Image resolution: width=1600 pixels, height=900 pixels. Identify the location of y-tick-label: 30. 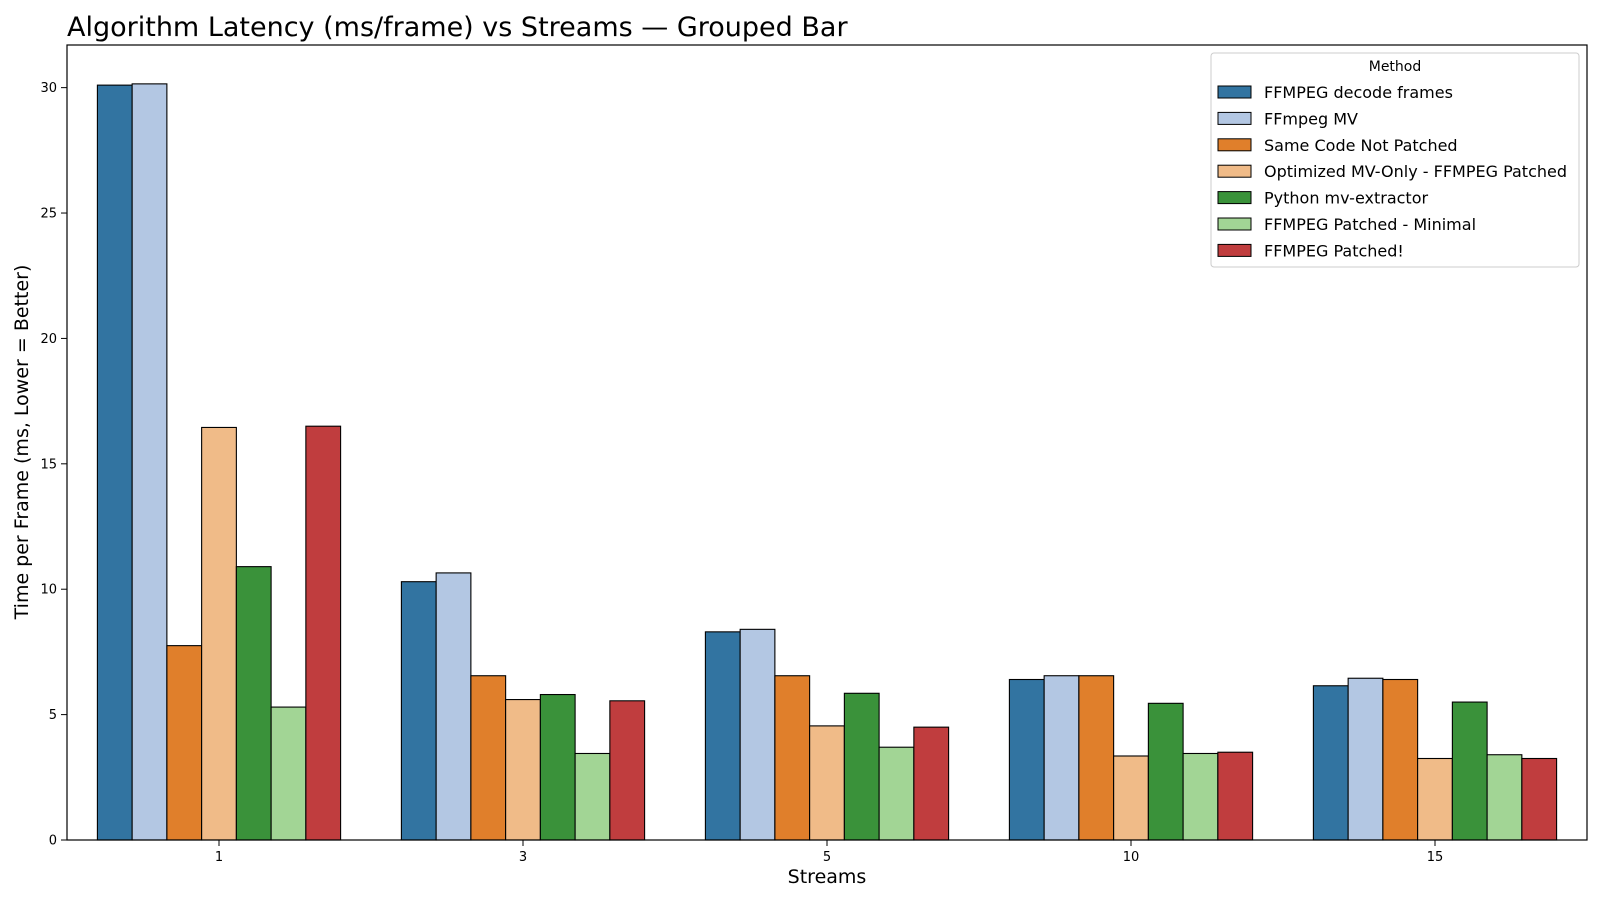
(48, 88).